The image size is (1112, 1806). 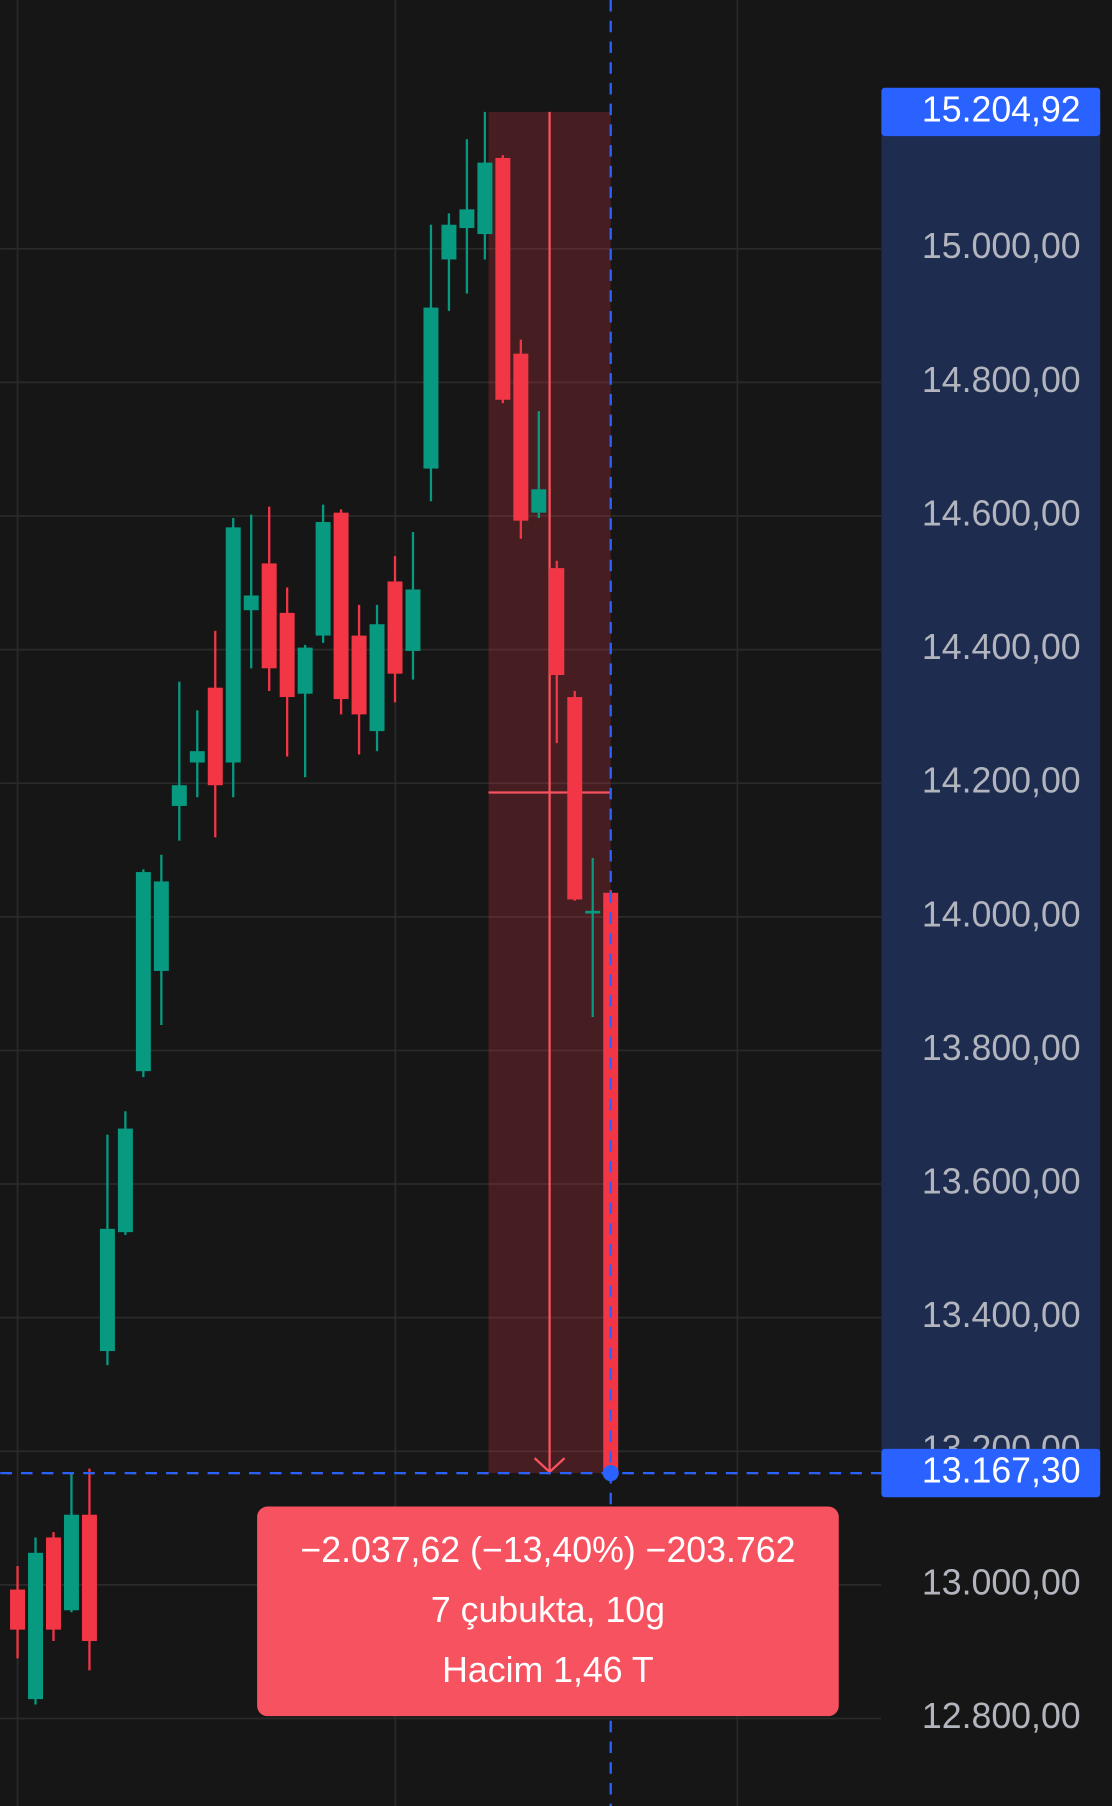 I want to click on y-tick-label: 14.400,00, so click(x=1001, y=647).